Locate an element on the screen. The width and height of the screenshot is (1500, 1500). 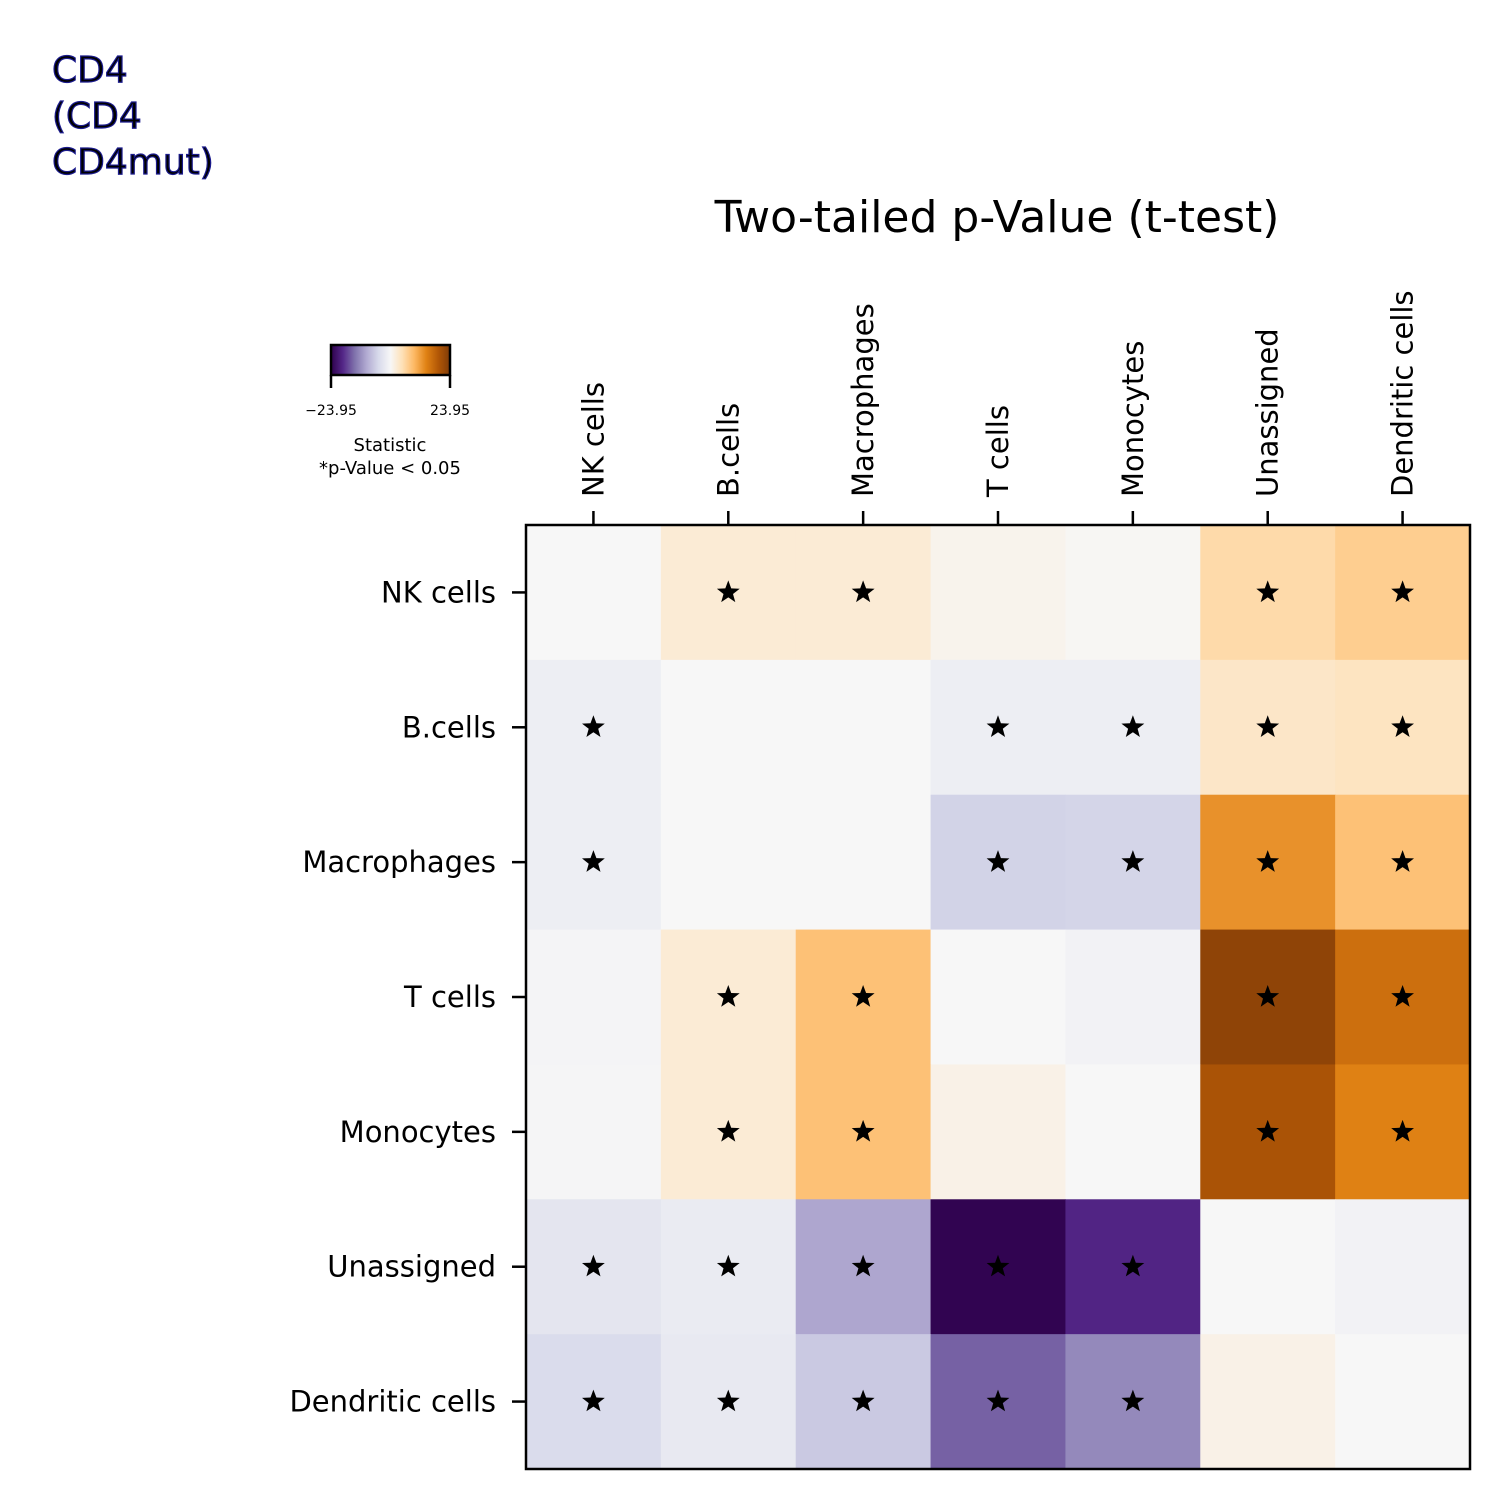
figure-corner-title: CD4 (CD4 CD4mut) is located at coordinates (132, 116).